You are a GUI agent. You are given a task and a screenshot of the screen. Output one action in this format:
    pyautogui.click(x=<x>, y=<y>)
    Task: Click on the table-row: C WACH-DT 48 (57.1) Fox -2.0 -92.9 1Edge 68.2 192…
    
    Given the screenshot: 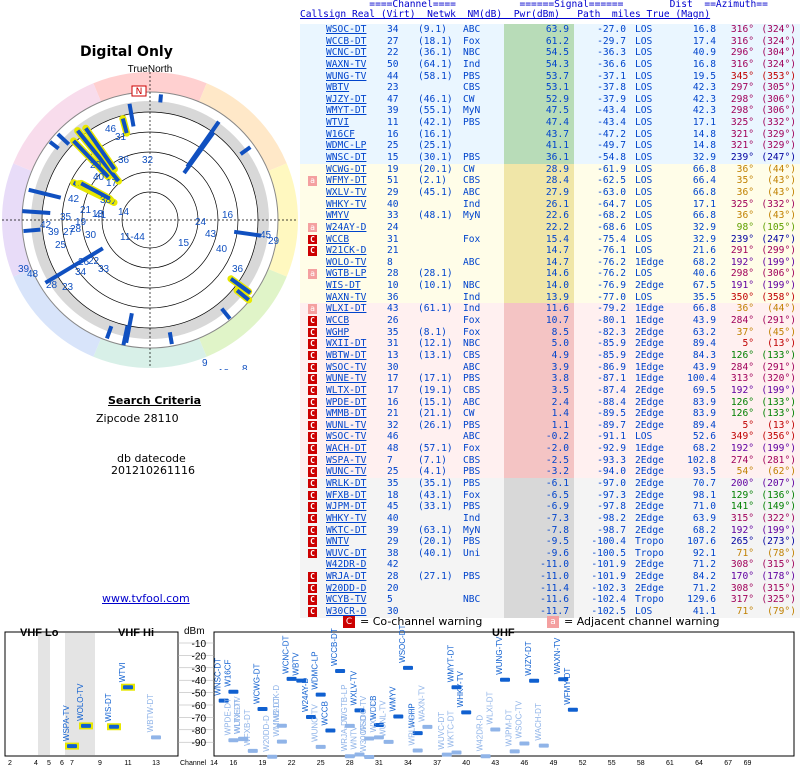 What is the action you would take?
    pyautogui.click(x=550, y=449)
    